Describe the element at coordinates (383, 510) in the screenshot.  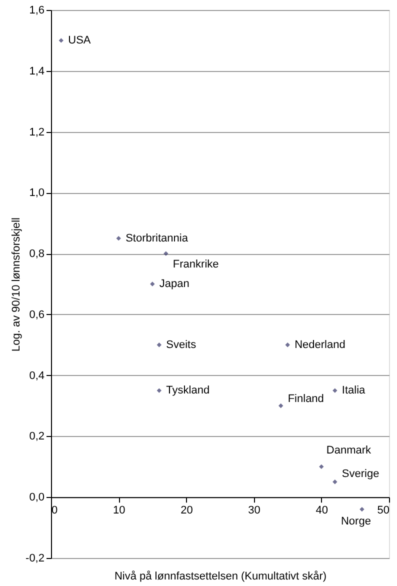
I see `x-tick-label: 50` at that location.